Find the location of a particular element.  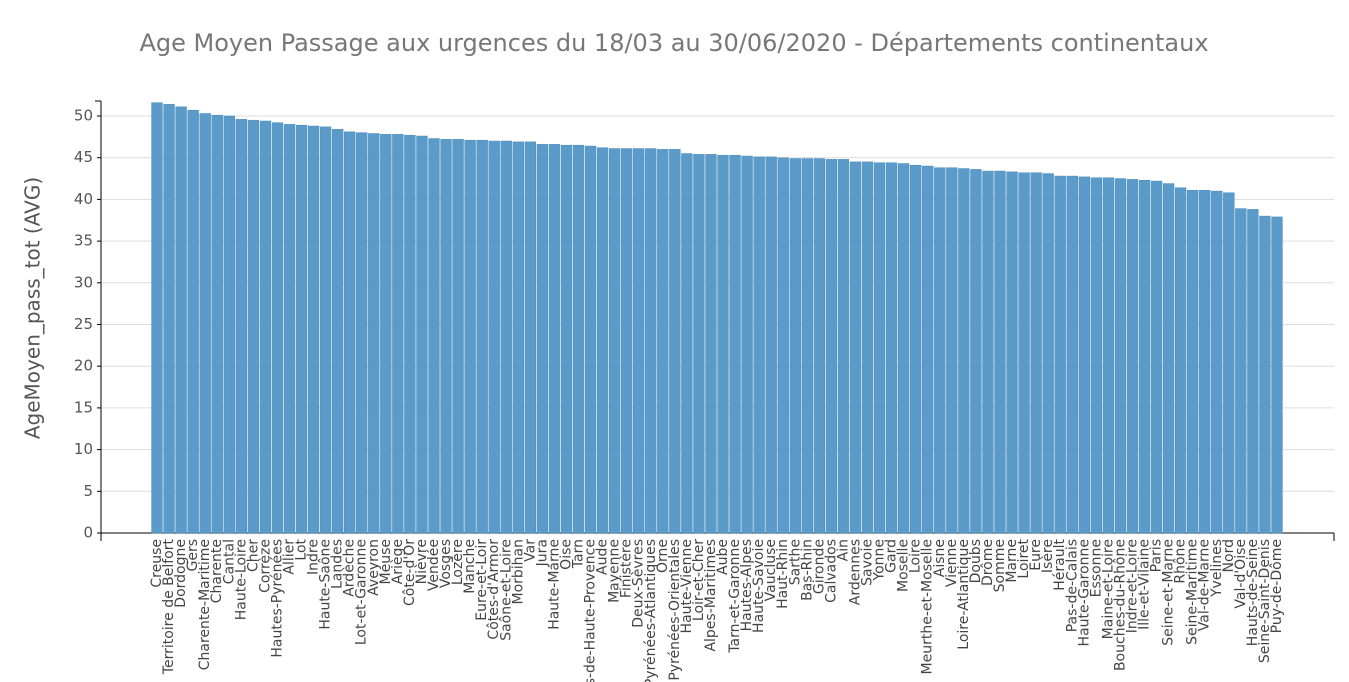

x-tick-label: Manche is located at coordinates (470, 566).